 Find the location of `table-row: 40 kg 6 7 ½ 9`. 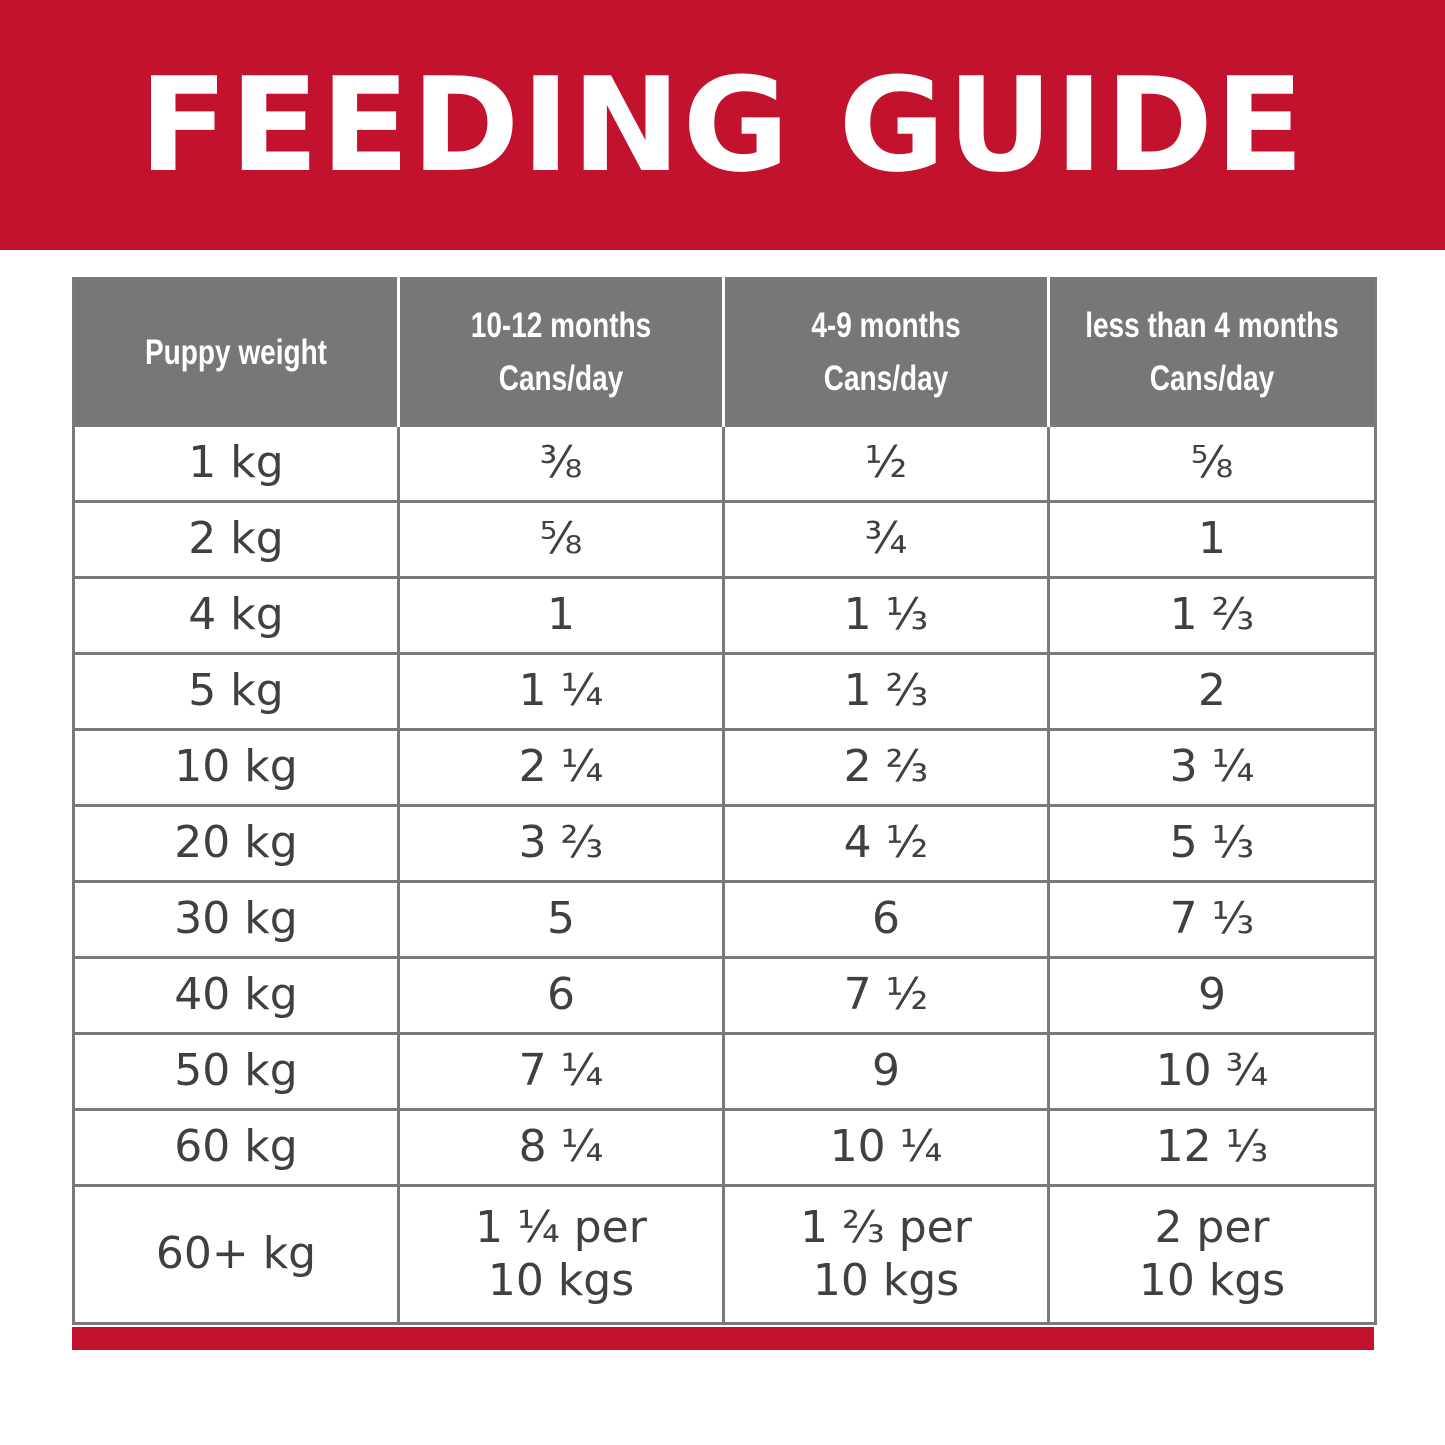

table-row: 40 kg 6 7 ½ 9 is located at coordinates (724, 995).